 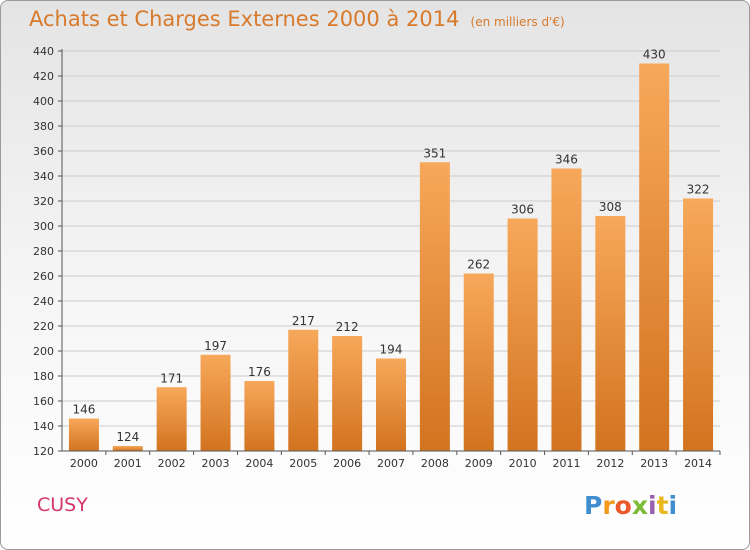 What do you see at coordinates (391, 350) in the screenshot?
I see `data-label-2007: 194` at bounding box center [391, 350].